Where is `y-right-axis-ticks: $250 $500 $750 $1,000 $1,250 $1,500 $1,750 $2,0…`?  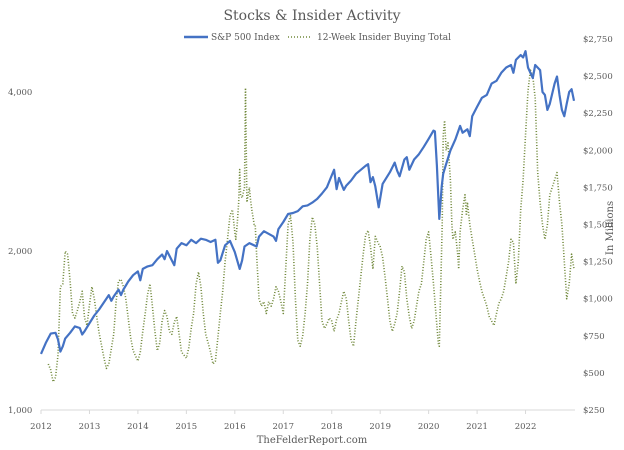
y-right-axis-ticks: $250 $500 $750 $1,000 $1,250 $1,500 $1,750 $2,0… is located at coordinates (598, 225).